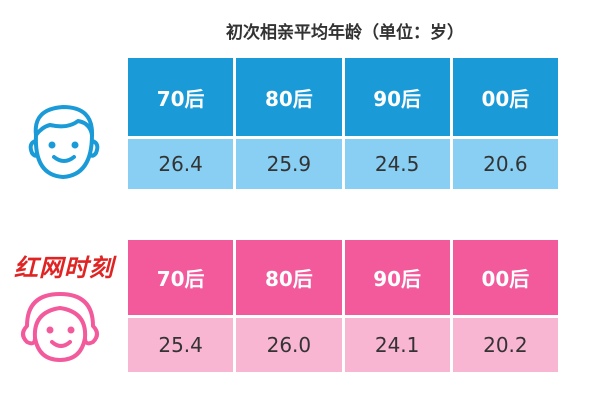 This screenshot has width=600, height=400. Describe the element at coordinates (181, 345) in the screenshot. I see `value-cell: 25.4` at that location.